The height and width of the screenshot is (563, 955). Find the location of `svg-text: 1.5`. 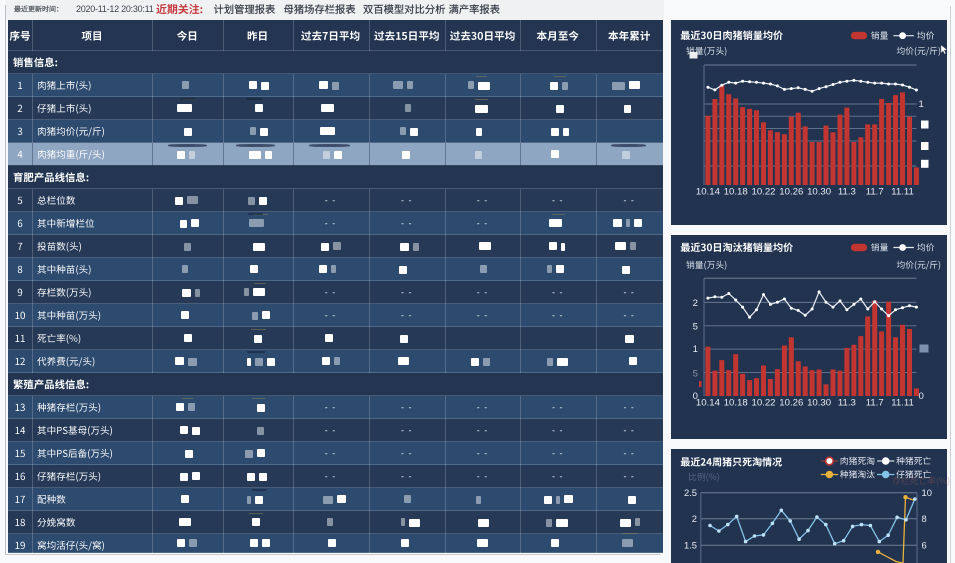

svg-text: 1.5 is located at coordinates (690, 545).